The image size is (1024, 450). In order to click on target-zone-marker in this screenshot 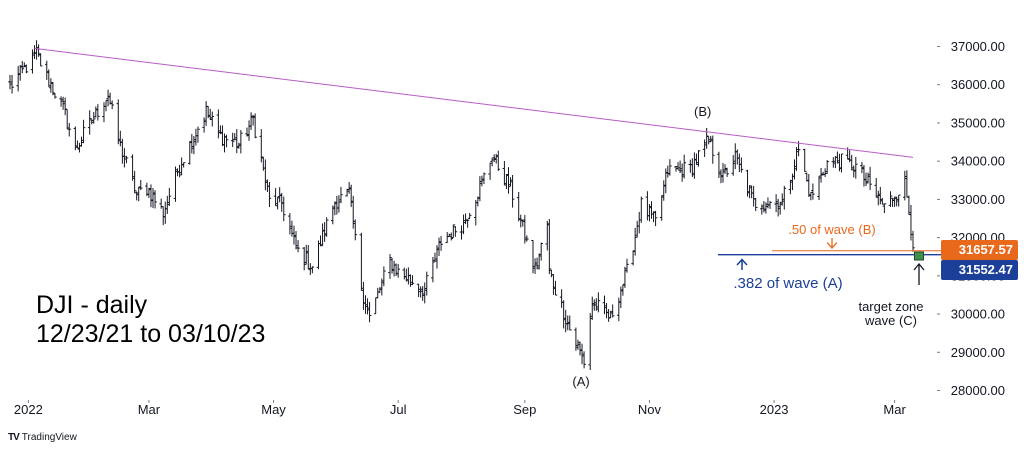, I will do `click(919, 256)`.